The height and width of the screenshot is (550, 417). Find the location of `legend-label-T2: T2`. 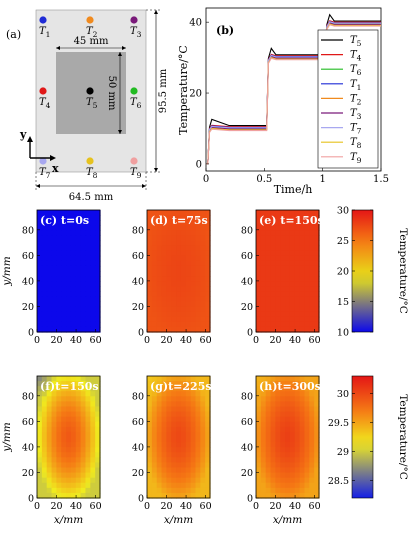

legend-label-T2: T2 is located at coordinates (356, 99).